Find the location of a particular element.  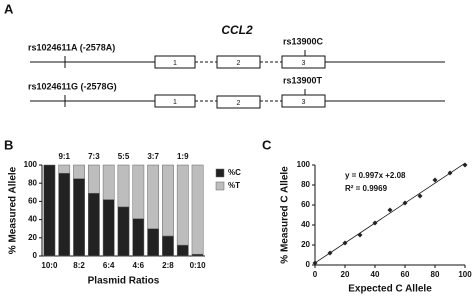

x-tick-label: 4:6 is located at coordinates (139, 265).